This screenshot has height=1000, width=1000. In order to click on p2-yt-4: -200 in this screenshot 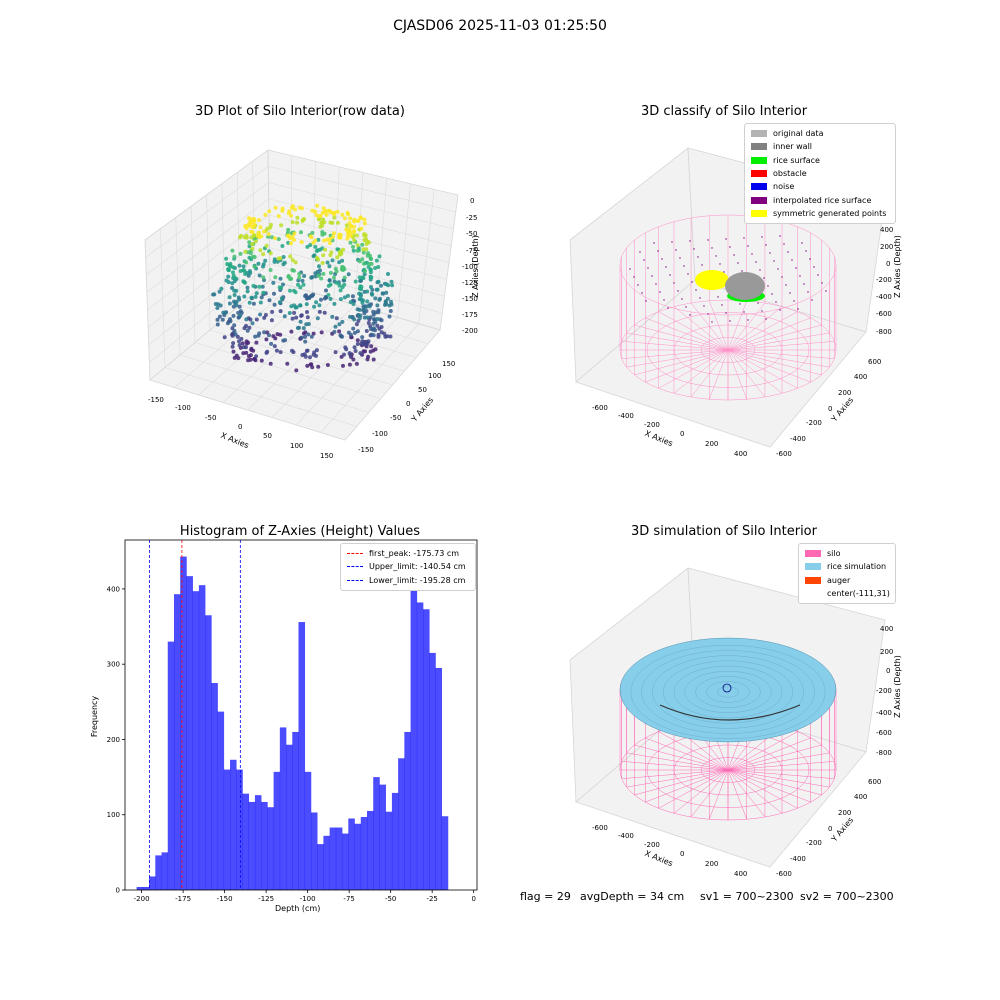, I will do `click(814, 423)`.